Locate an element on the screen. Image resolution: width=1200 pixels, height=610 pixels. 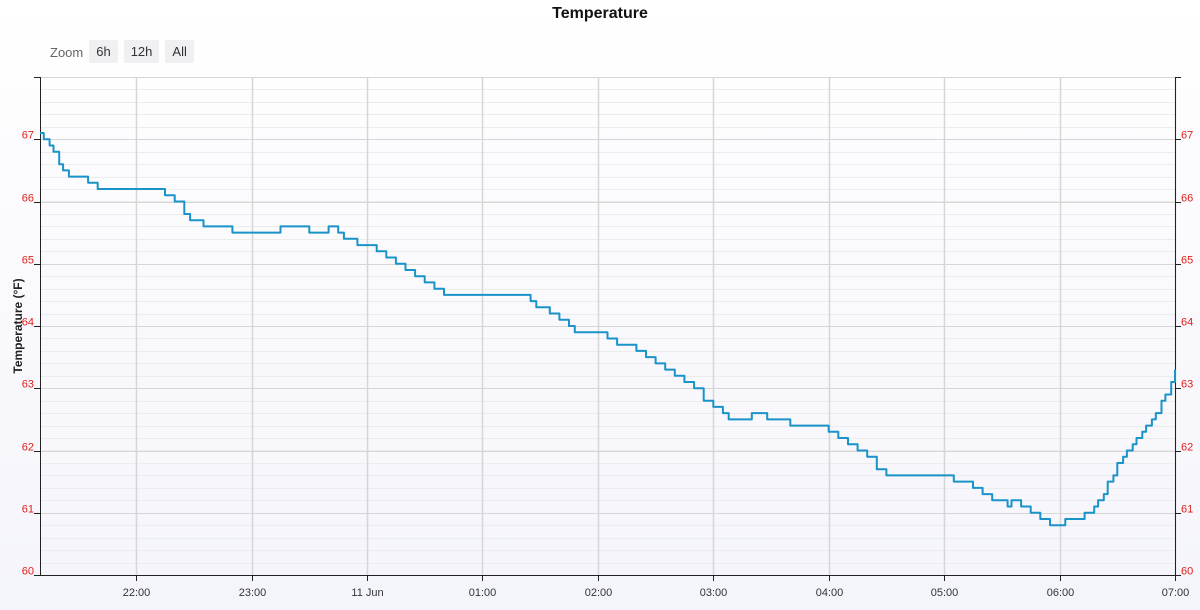
x-tick-label: 01:00 is located at coordinates (483, 593).